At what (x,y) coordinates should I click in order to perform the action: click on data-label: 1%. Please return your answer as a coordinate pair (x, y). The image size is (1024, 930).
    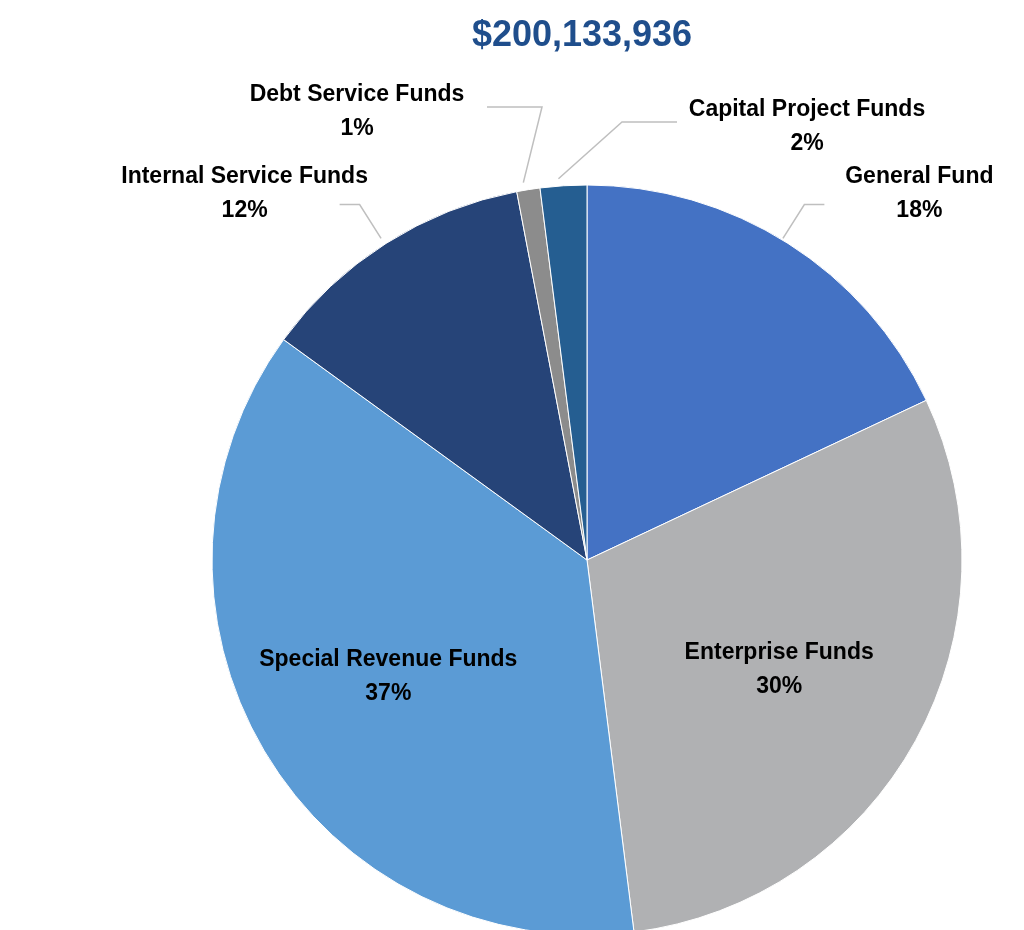
    Looking at the image, I should click on (357, 127).